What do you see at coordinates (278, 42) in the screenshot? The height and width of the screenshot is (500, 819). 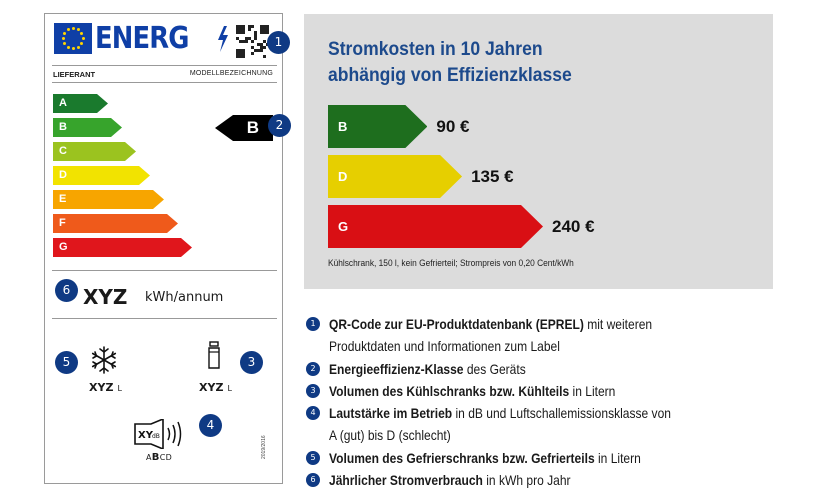 I see `badge-qr: 1` at bounding box center [278, 42].